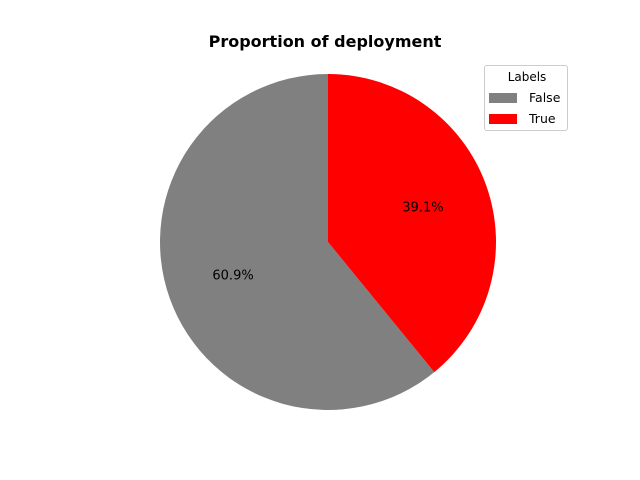 This screenshot has height=480, width=640. What do you see at coordinates (503, 98) in the screenshot?
I see `legend-swatch-false` at bounding box center [503, 98].